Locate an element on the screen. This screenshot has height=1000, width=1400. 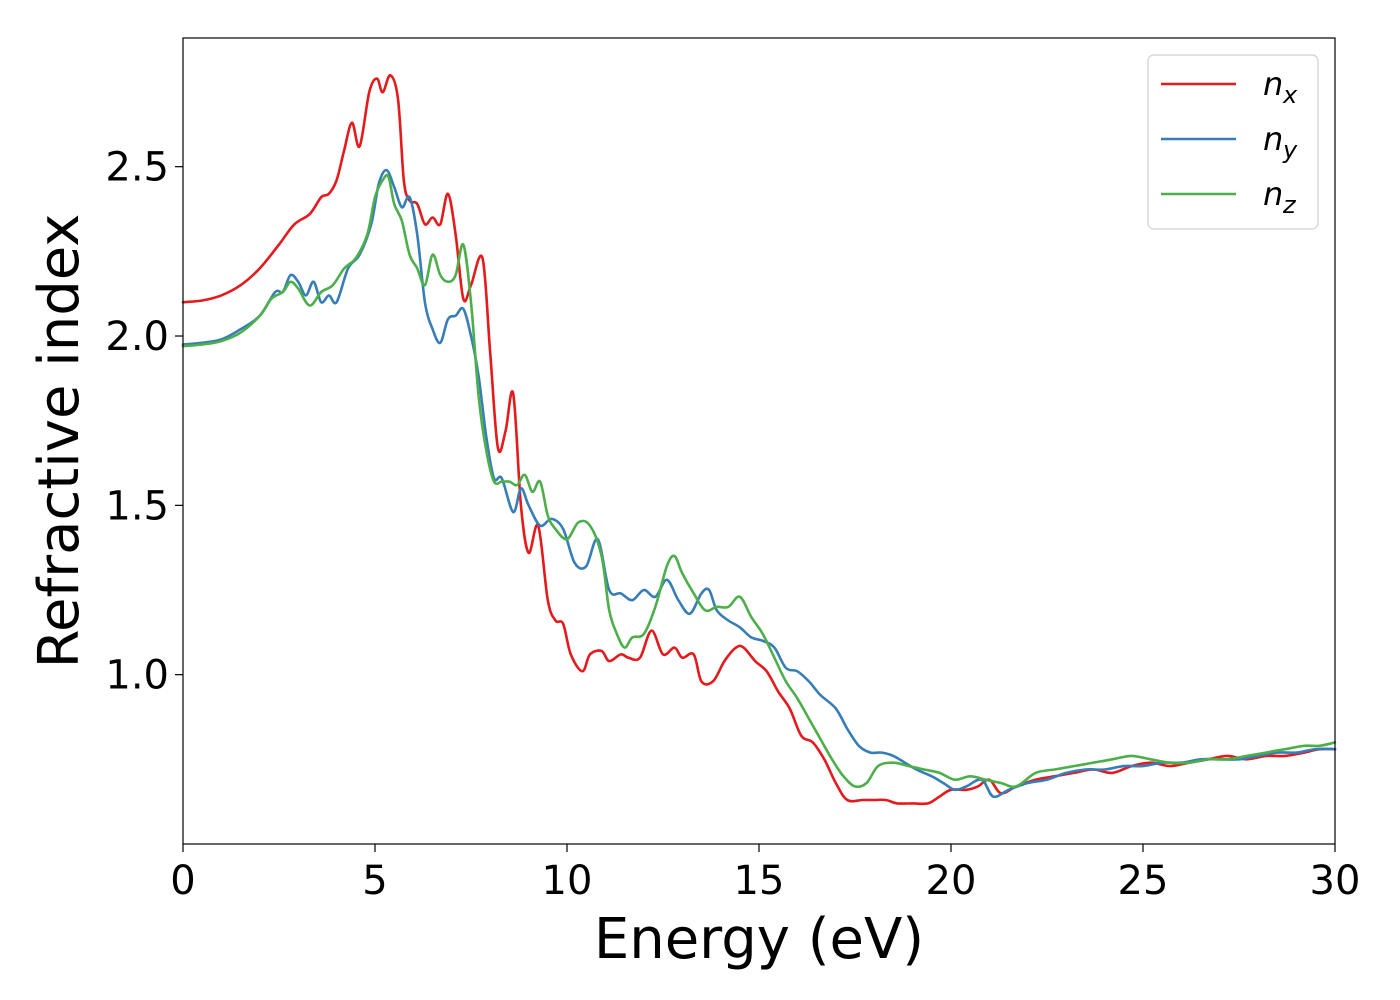
y-tick-label: 1.0 is located at coordinates (137, 676).